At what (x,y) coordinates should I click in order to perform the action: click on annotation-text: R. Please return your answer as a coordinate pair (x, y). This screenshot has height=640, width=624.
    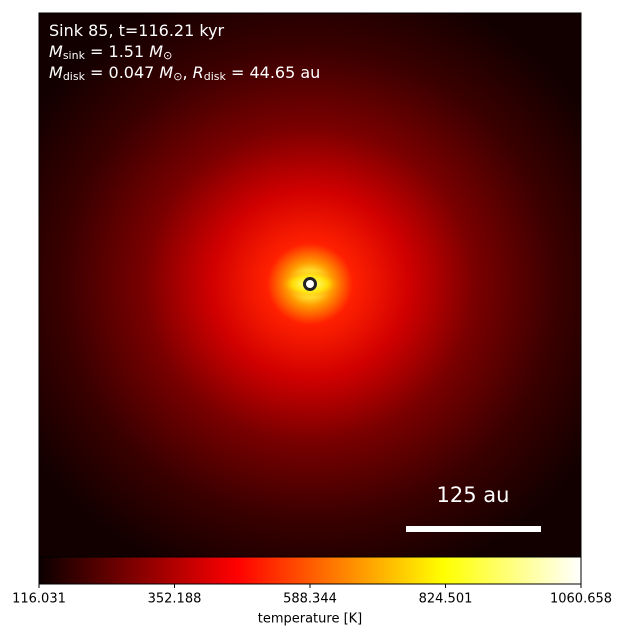
    Looking at the image, I should click on (198, 72).